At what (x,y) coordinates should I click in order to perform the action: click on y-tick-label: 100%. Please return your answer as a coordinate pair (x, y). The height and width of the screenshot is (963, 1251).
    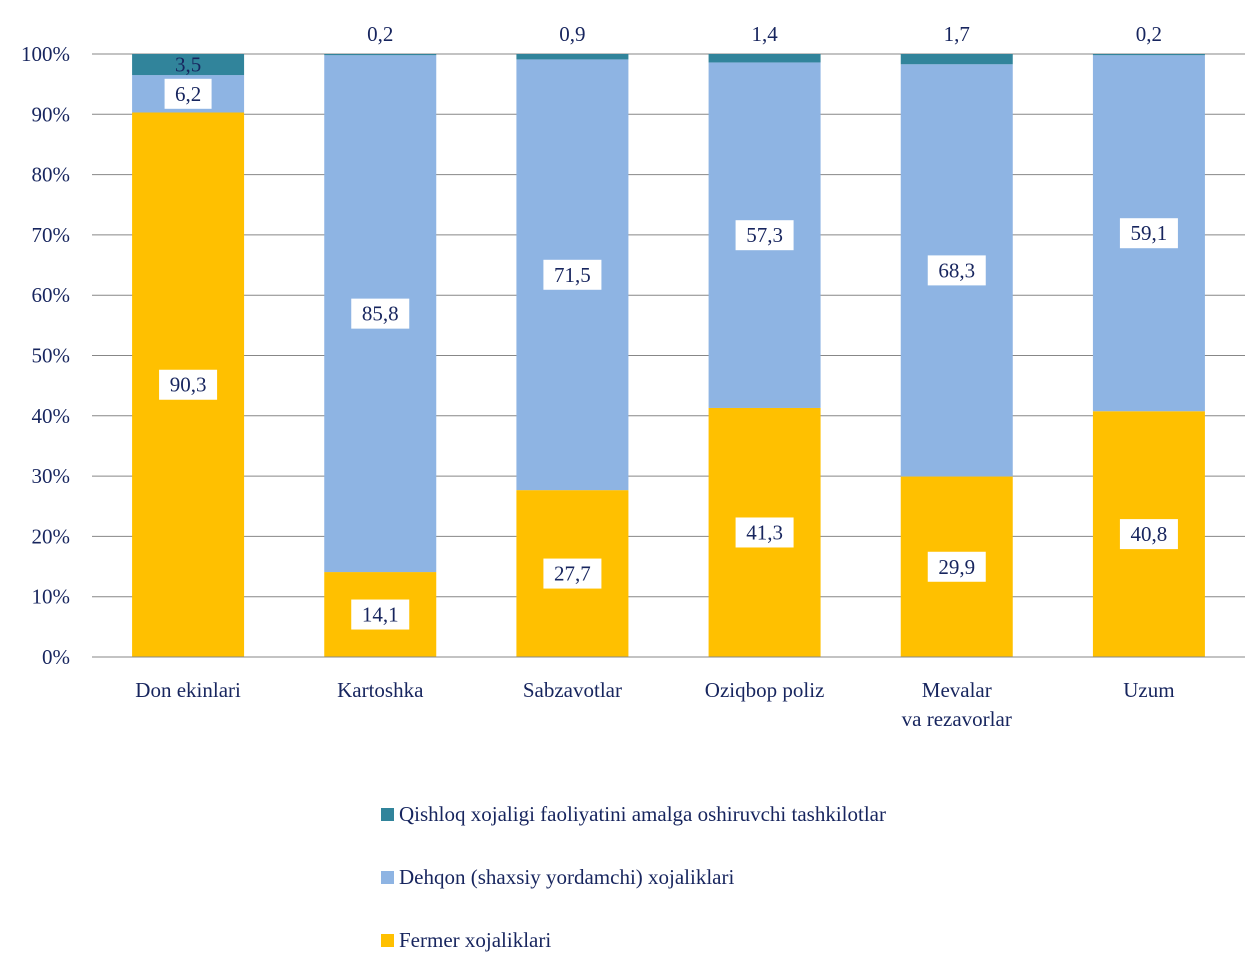
    Looking at the image, I should click on (45, 54).